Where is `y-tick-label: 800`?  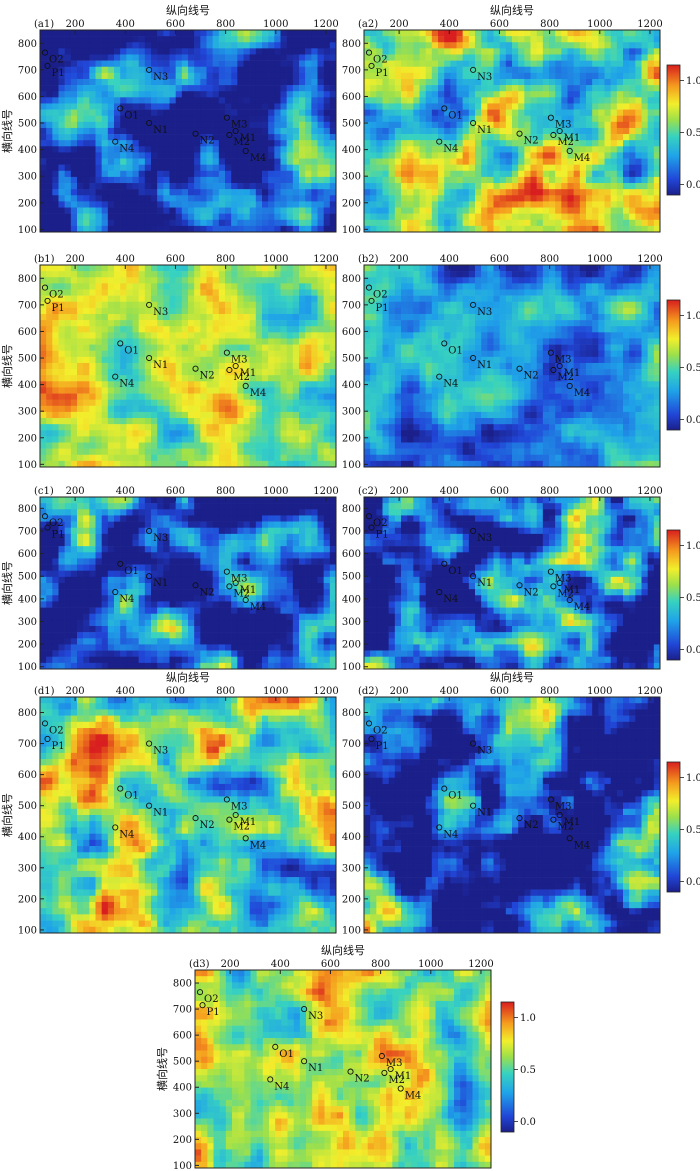 y-tick-label: 800 is located at coordinates (27, 44).